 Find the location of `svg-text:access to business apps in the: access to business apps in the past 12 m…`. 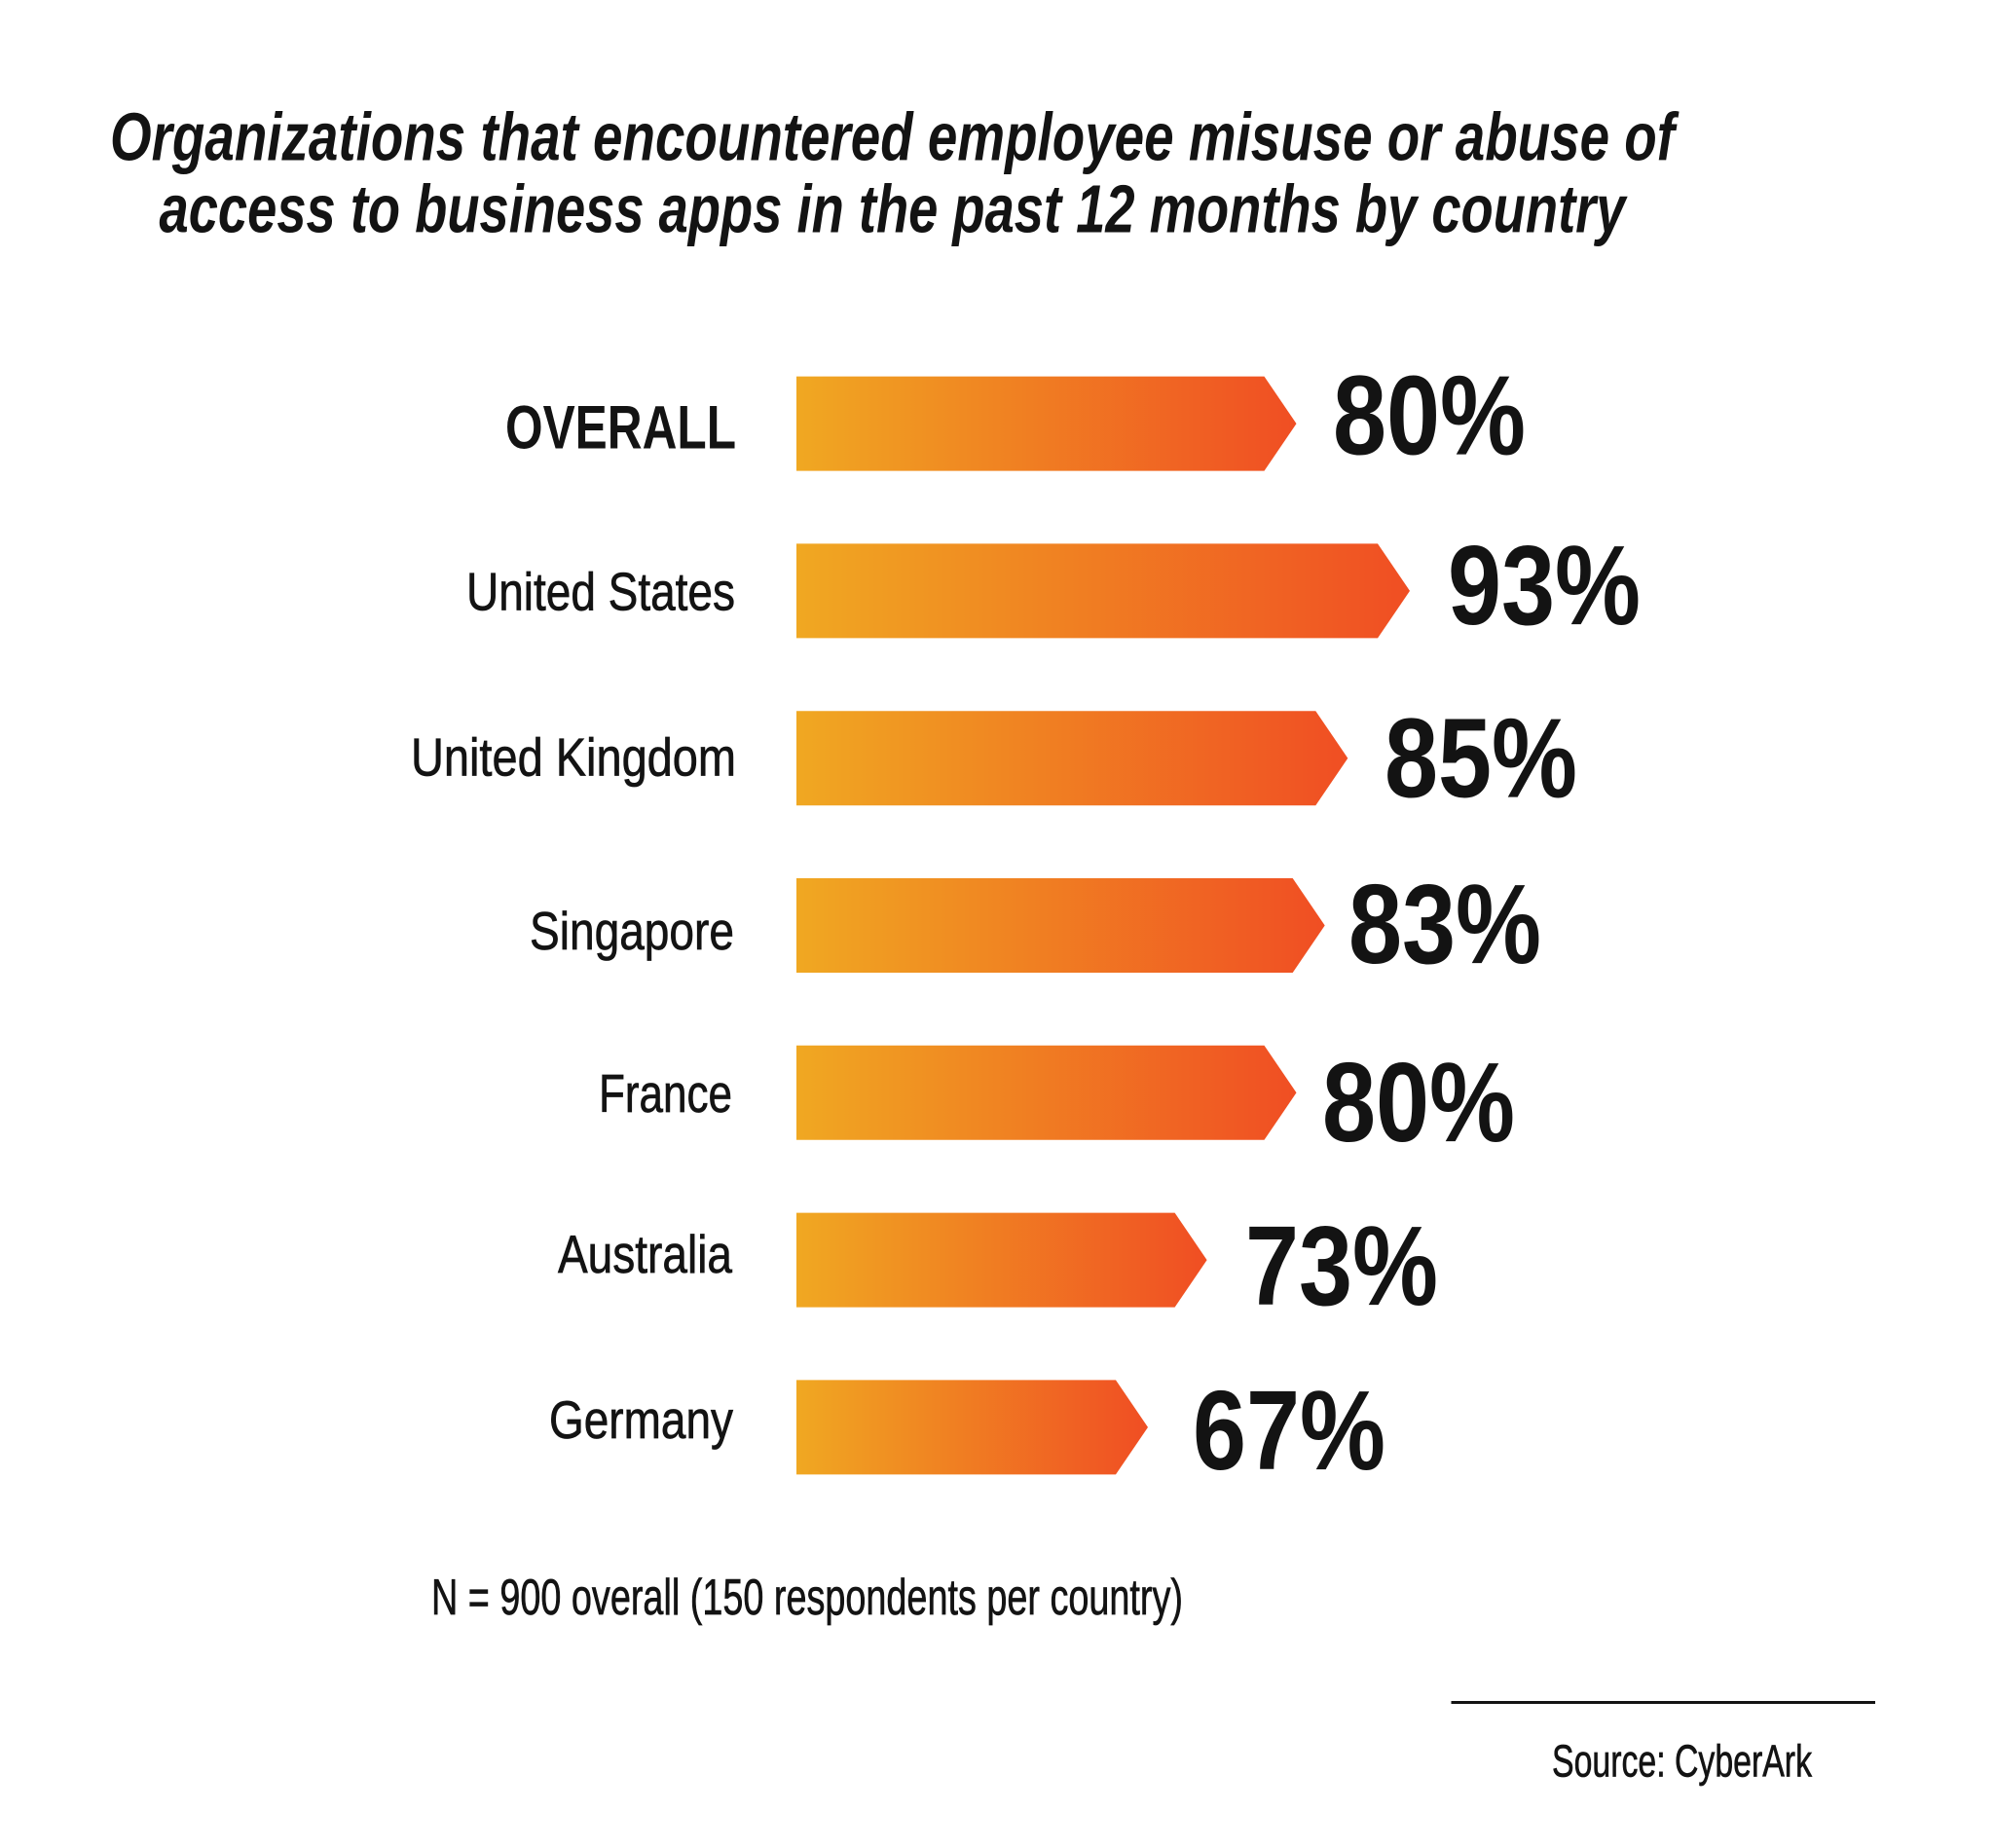

svg-text:access to business apps in the: access to business apps in the past 12 m… is located at coordinates (894, 209).